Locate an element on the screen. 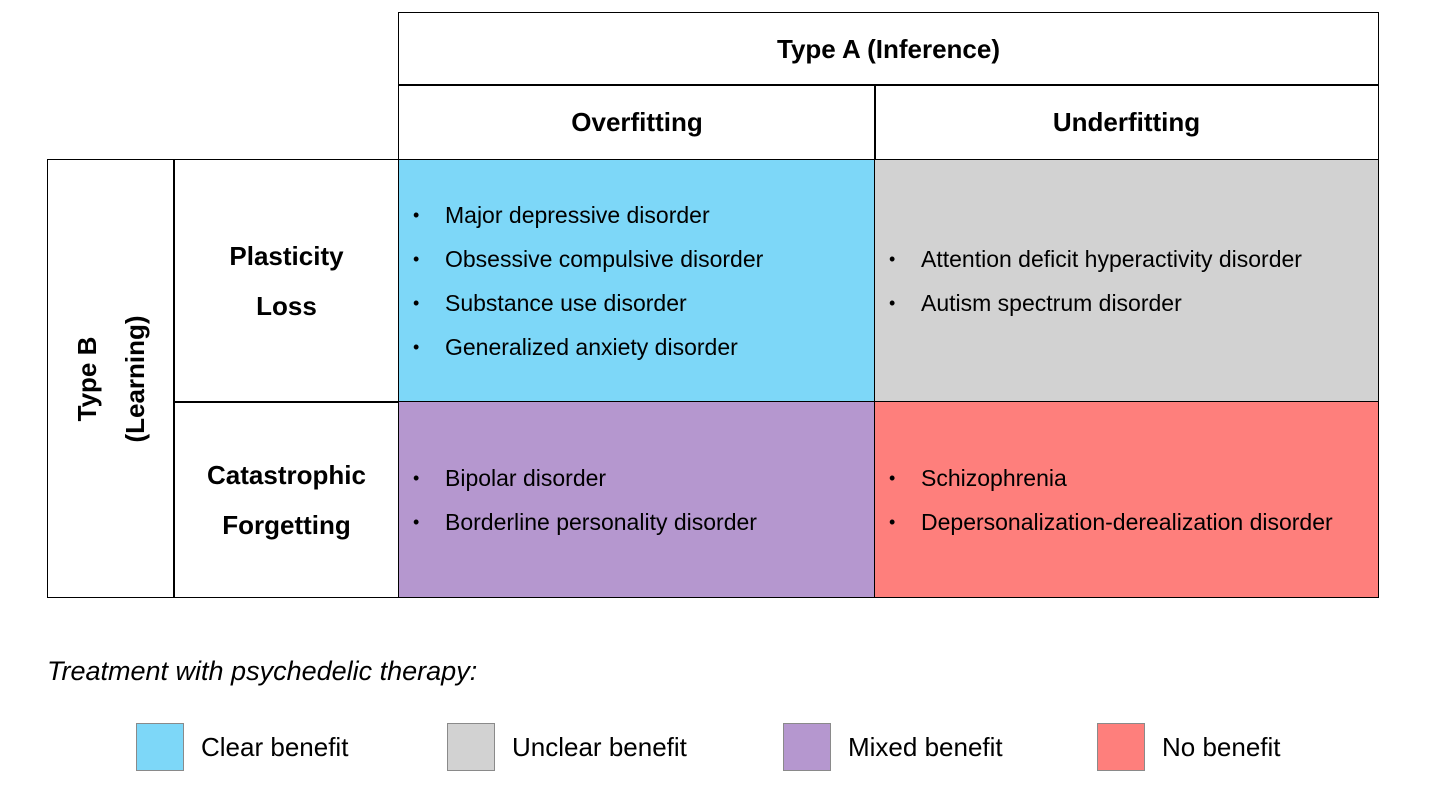 This screenshot has width=1436, height=792. disorder-label: Schizophrenia is located at coordinates (994, 477).